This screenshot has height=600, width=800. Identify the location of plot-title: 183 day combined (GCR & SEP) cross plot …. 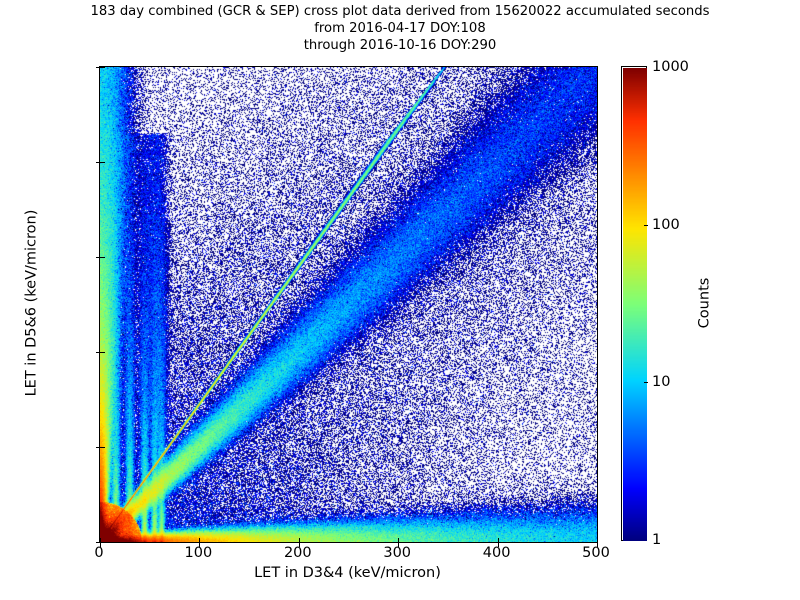
(400, 28).